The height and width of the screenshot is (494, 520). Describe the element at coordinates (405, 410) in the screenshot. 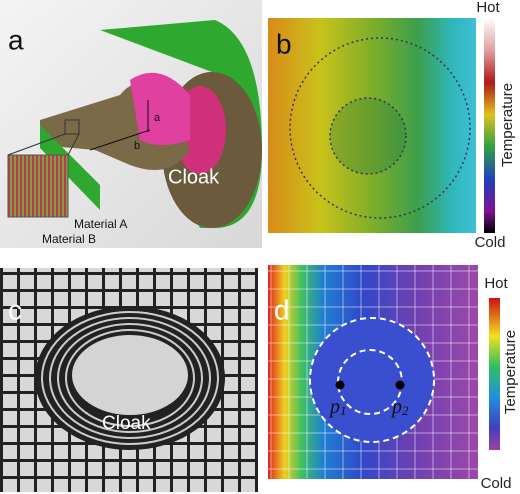

I see `probe-sub: 2` at that location.